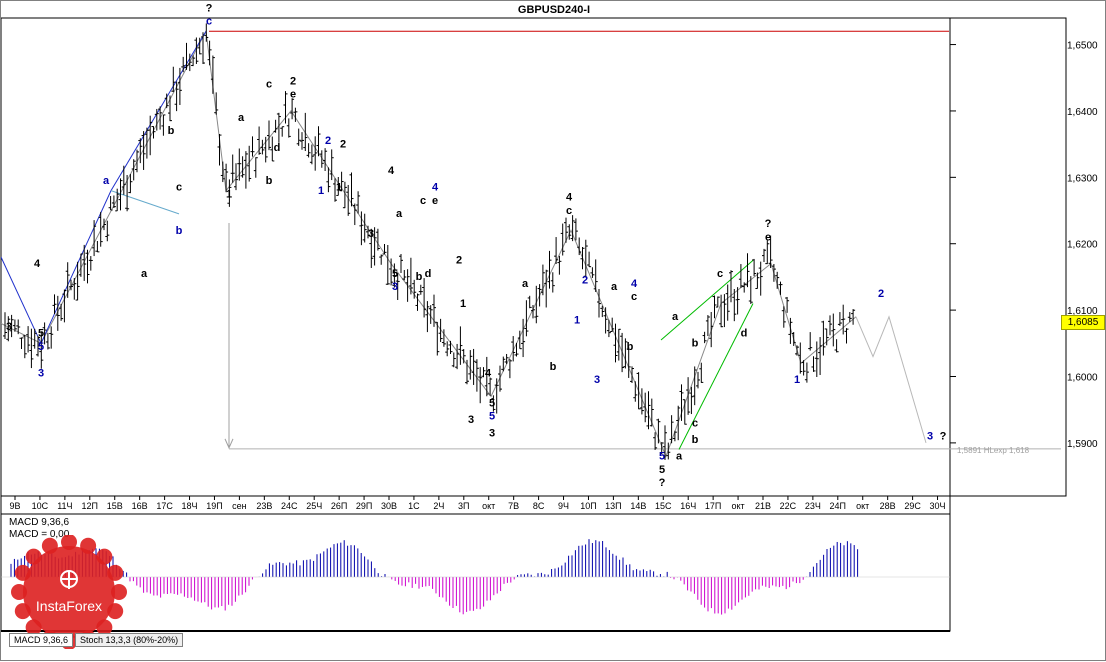 Image resolution: width=1106 pixels, height=662 pixels. I want to click on x-tick-label: 9В, so click(14, 506).